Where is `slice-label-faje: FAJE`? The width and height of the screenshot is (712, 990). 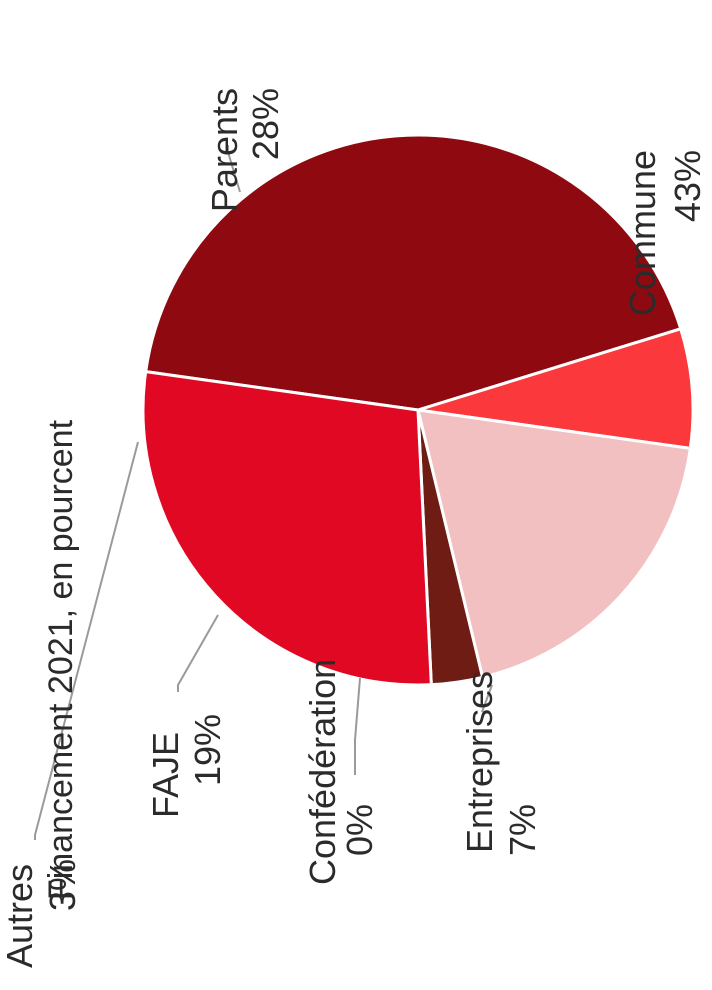
slice-label-faje: FAJE is located at coordinates (165, 775).